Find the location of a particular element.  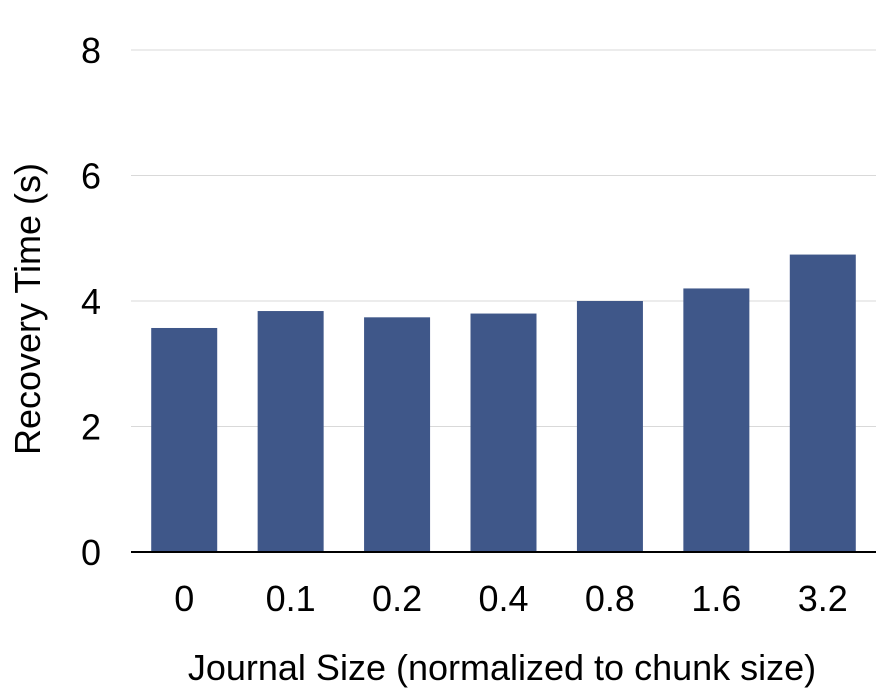

bar-1.6 is located at coordinates (716, 420).